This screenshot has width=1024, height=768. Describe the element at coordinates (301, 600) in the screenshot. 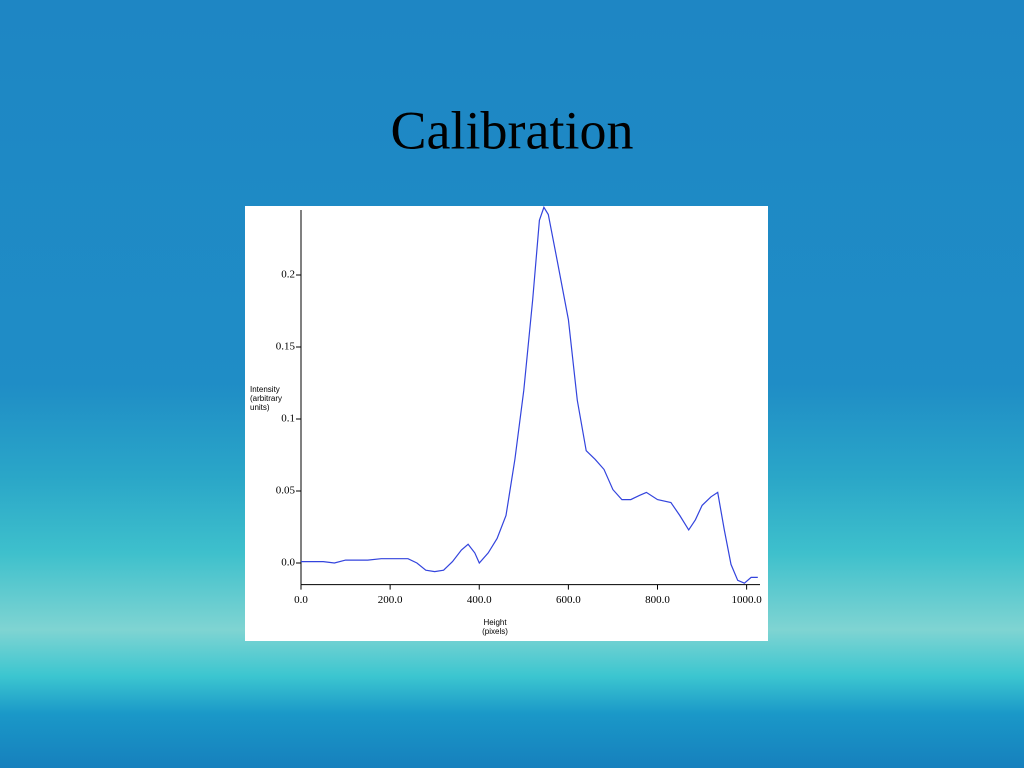

I see `x-tick-label: 0.0` at that location.